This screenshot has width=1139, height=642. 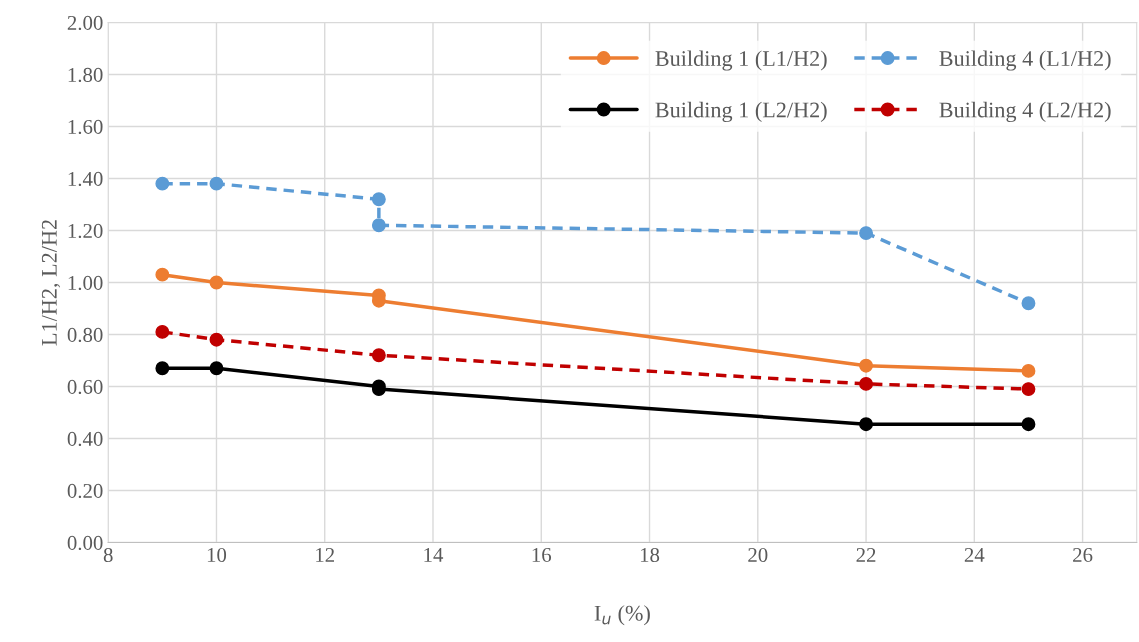 I want to click on legend-label: Building 4 (L2/H2), so click(x=1025, y=112).